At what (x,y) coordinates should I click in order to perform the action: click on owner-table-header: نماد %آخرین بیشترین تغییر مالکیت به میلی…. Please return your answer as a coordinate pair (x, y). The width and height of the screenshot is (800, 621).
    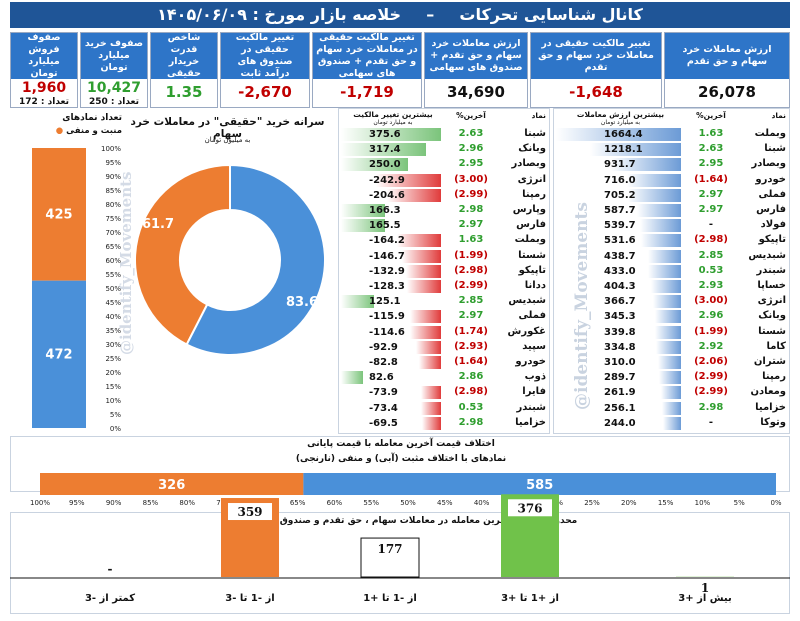
    Looking at the image, I should click on (444, 118).